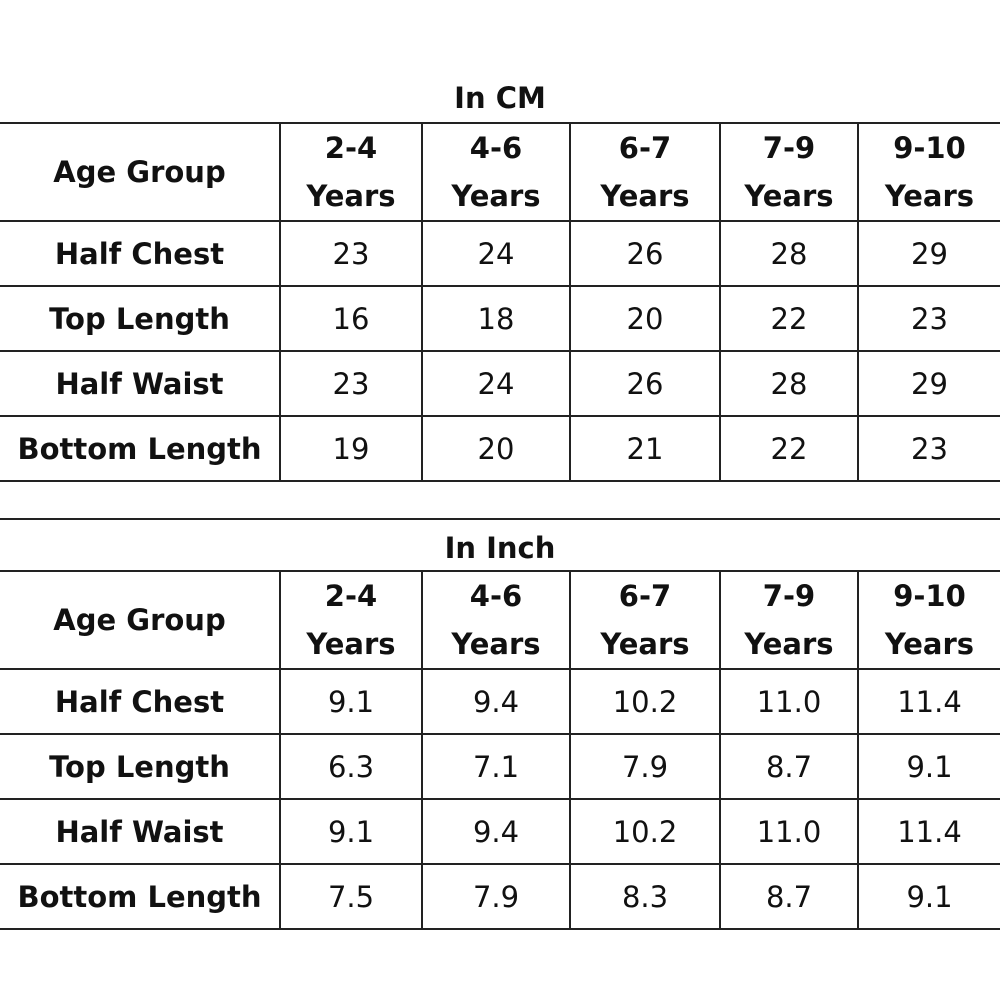  What do you see at coordinates (351, 766) in the screenshot?
I see `table-cell: 6.3` at bounding box center [351, 766].